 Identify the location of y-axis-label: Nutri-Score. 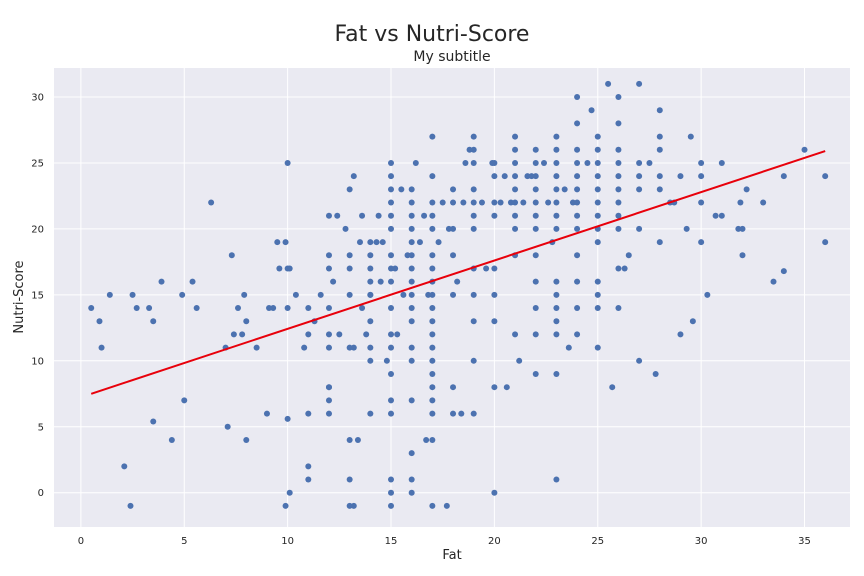
(19, 296).